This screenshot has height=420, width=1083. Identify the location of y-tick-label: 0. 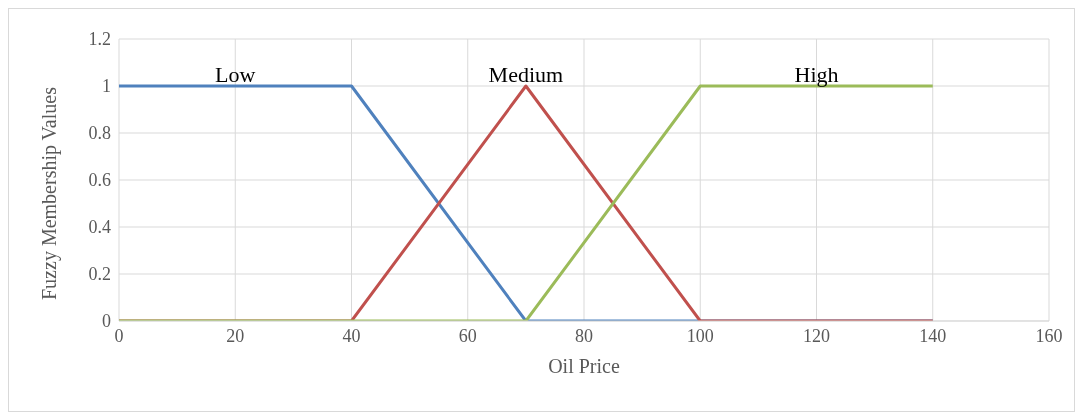
(106, 321).